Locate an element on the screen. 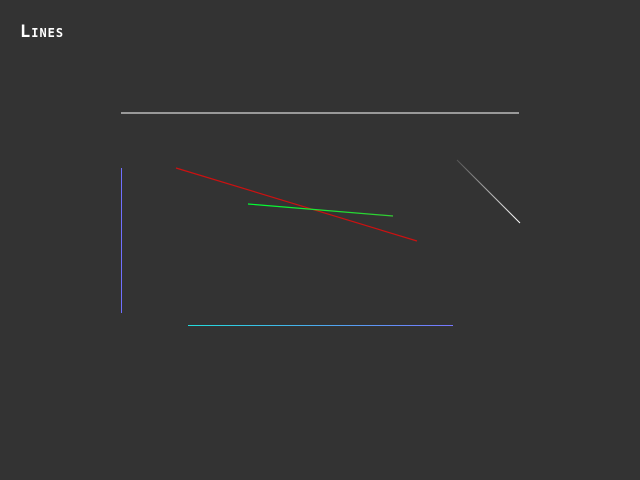 Image resolution: width=640 pixels, height=480 pixels. red-line is located at coordinates (296, 204).